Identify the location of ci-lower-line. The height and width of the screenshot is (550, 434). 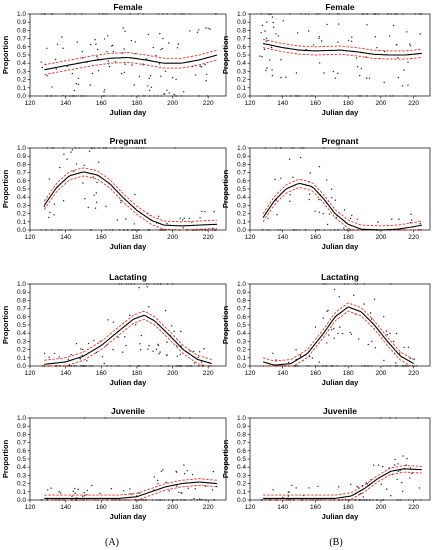
(130, 203).